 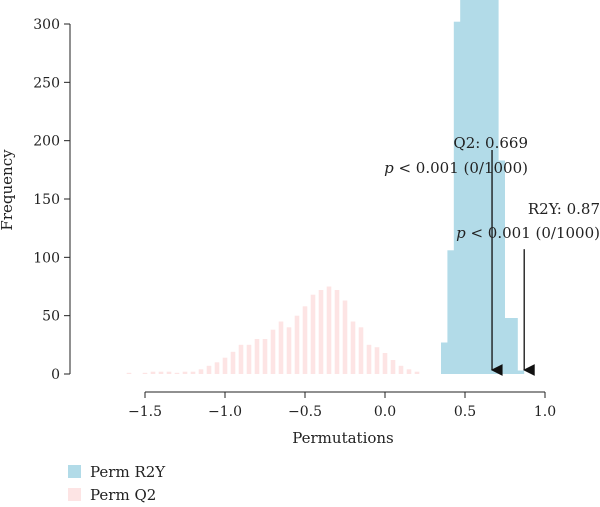 I want to click on x-tick-label: −1.0, so click(x=225, y=412).